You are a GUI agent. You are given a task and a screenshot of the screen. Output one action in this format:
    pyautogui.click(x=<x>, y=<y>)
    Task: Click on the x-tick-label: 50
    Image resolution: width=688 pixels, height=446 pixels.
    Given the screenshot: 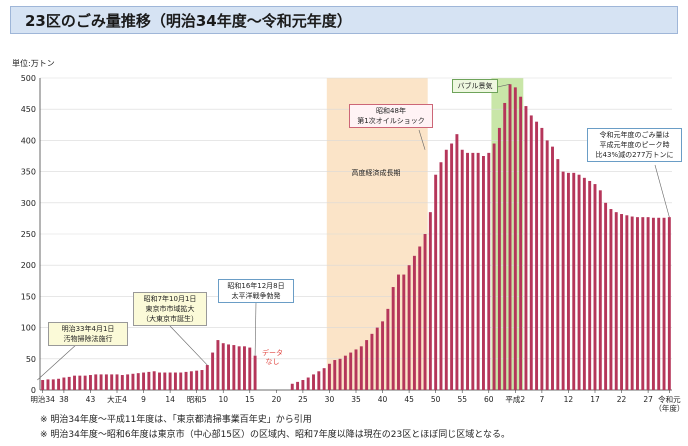 What is the action you would take?
    pyautogui.click(x=436, y=399)
    